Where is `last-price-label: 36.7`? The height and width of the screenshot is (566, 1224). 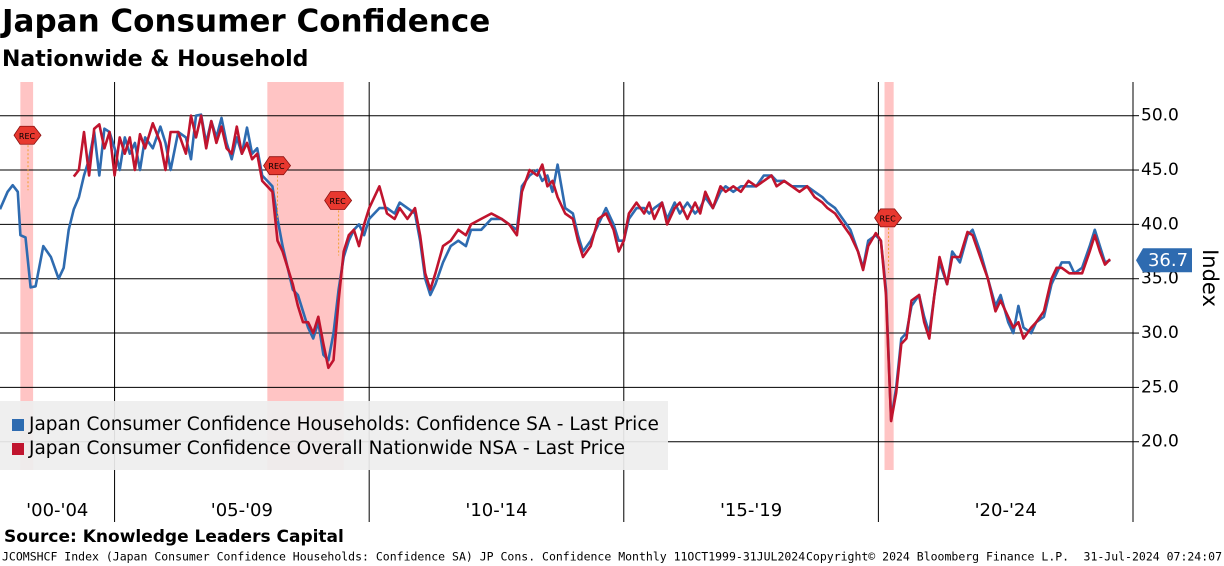
last-price-label: 36.7 is located at coordinates (1168, 260).